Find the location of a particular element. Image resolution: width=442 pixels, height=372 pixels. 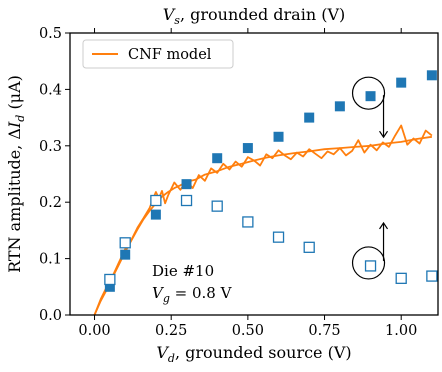

x-tick-label: 0.50 is located at coordinates (248, 331).